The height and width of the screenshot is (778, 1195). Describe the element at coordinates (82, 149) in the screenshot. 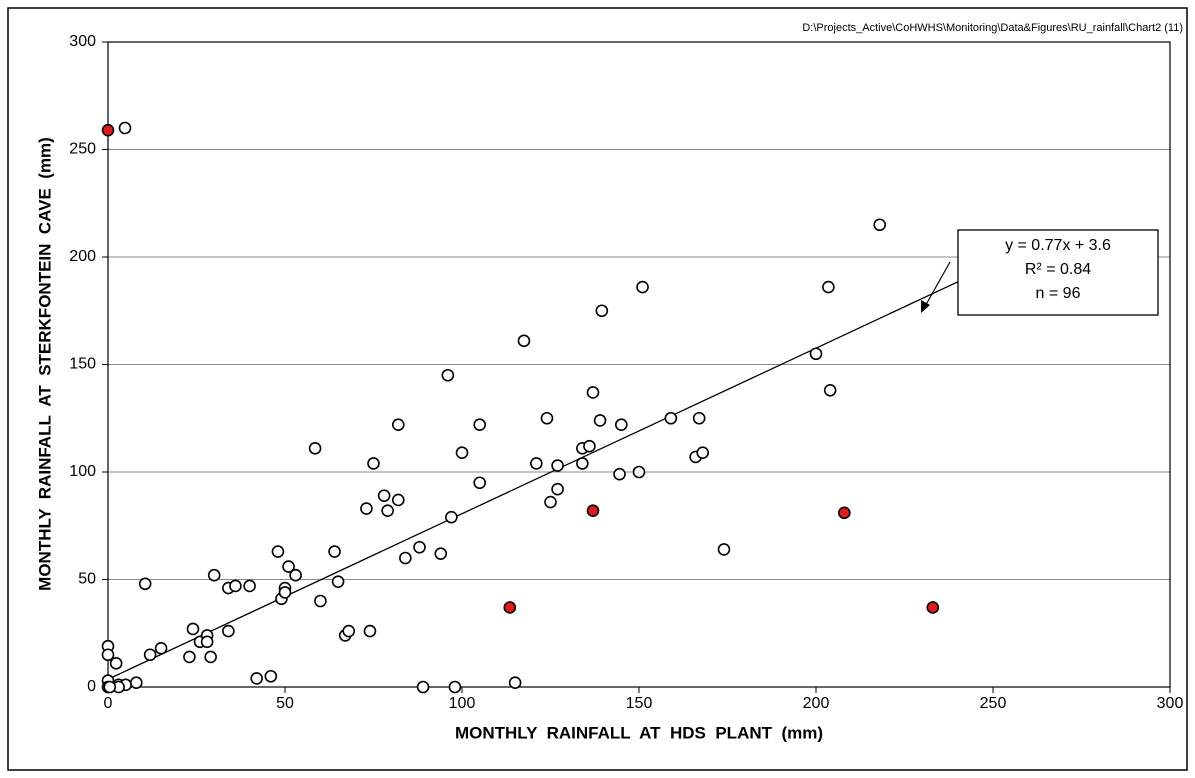

I see `y-tick-label: 250` at that location.